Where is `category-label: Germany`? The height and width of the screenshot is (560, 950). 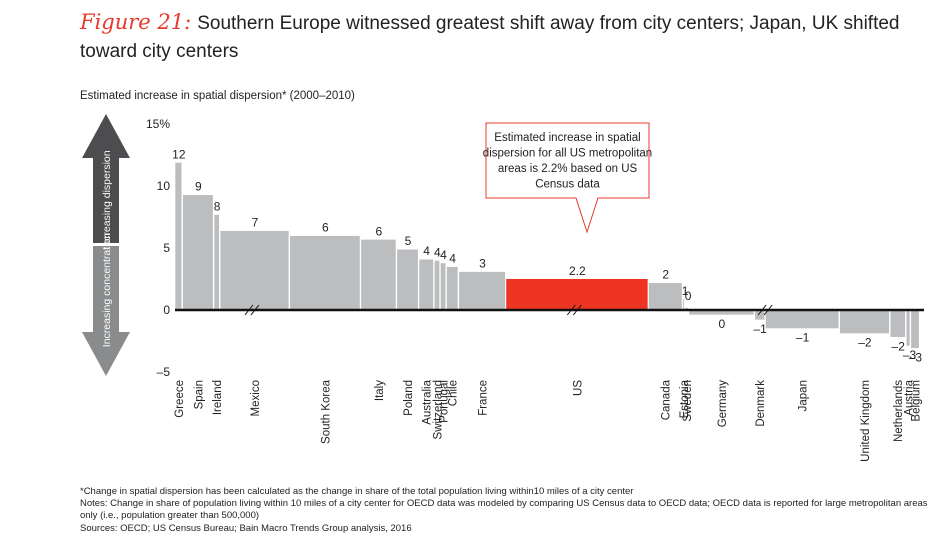 category-label: Germany is located at coordinates (723, 404).